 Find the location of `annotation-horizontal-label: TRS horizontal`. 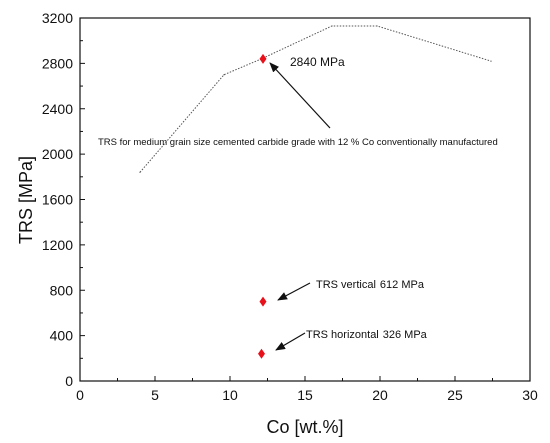

annotation-horizontal-label: TRS horizontal is located at coordinates (342, 335).